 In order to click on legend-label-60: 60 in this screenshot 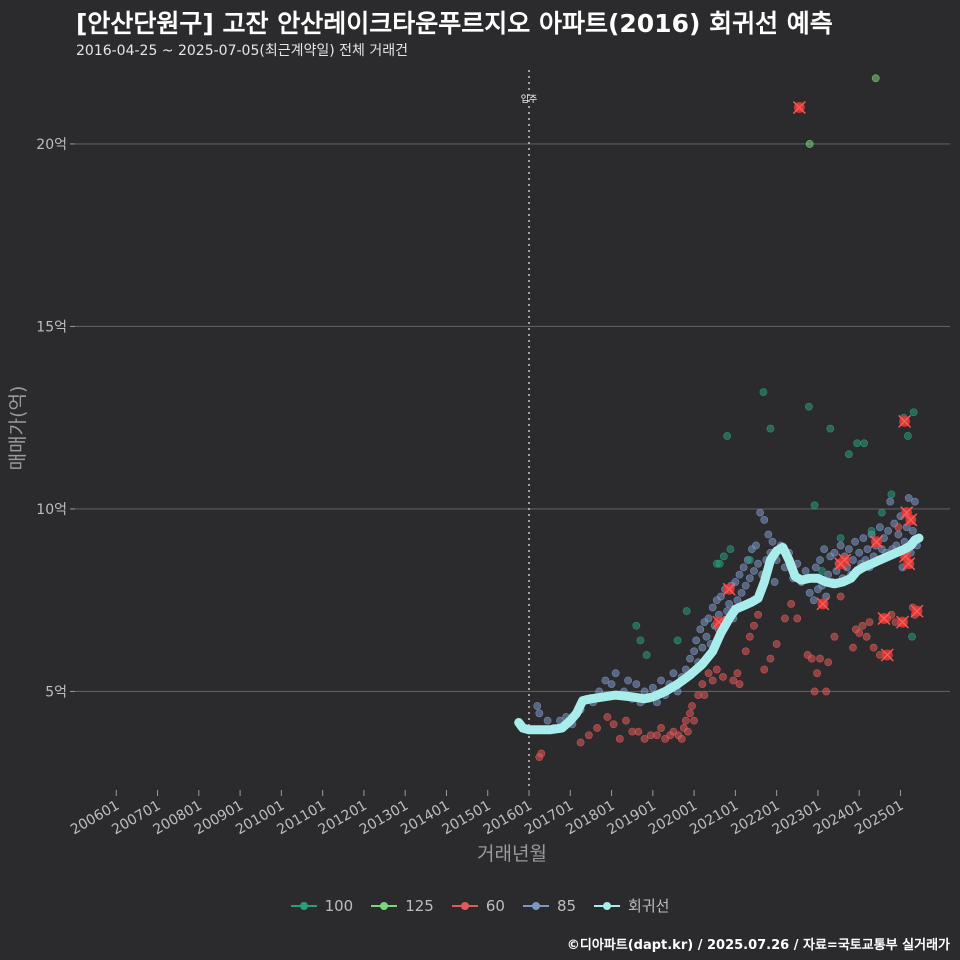, I will do `click(495, 905)`.